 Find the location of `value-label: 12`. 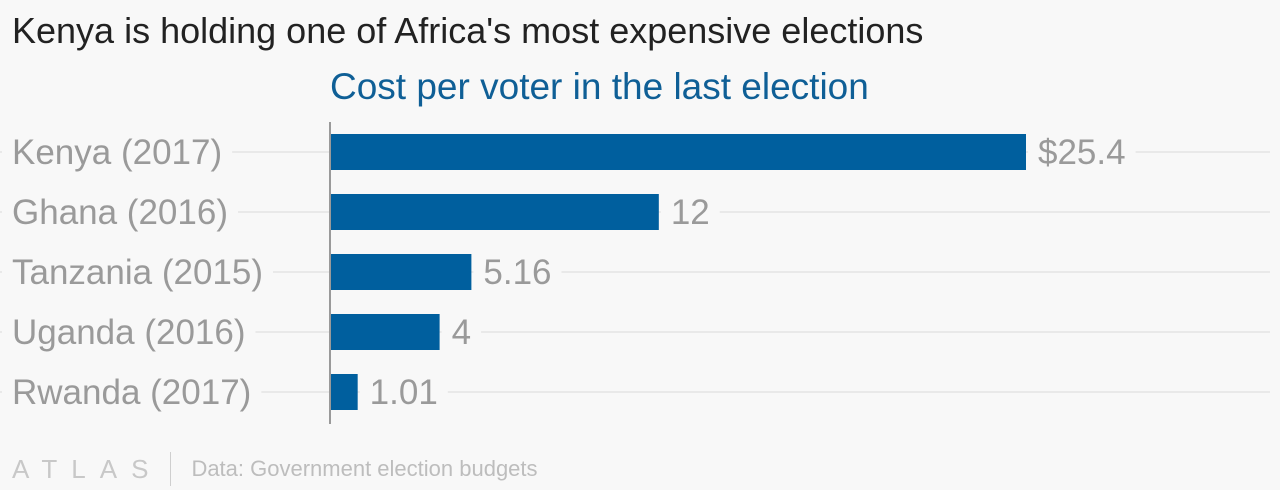

value-label: 12 is located at coordinates (690, 212).